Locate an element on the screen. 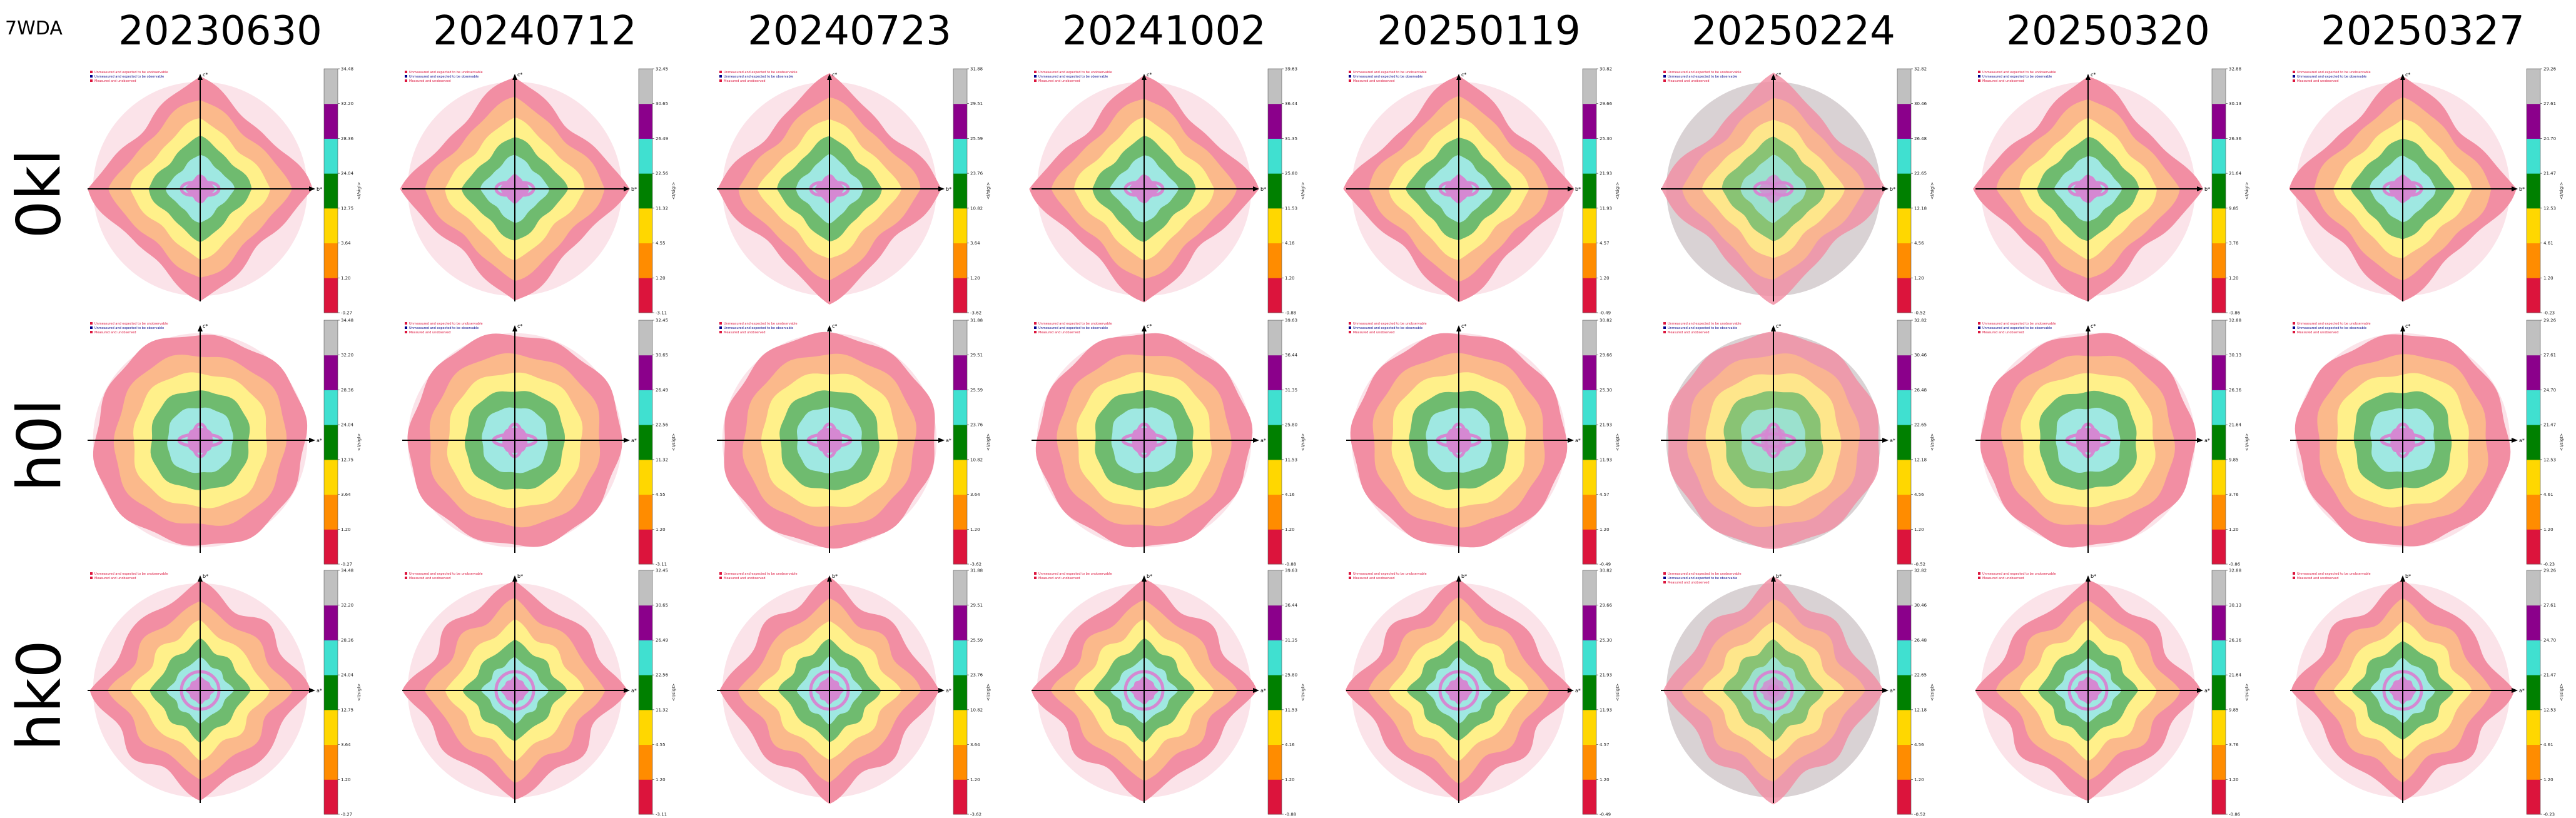 Image resolution: width=2576 pixels, height=818 pixels. colorbar-tick-label: 22.56 is located at coordinates (662, 173).